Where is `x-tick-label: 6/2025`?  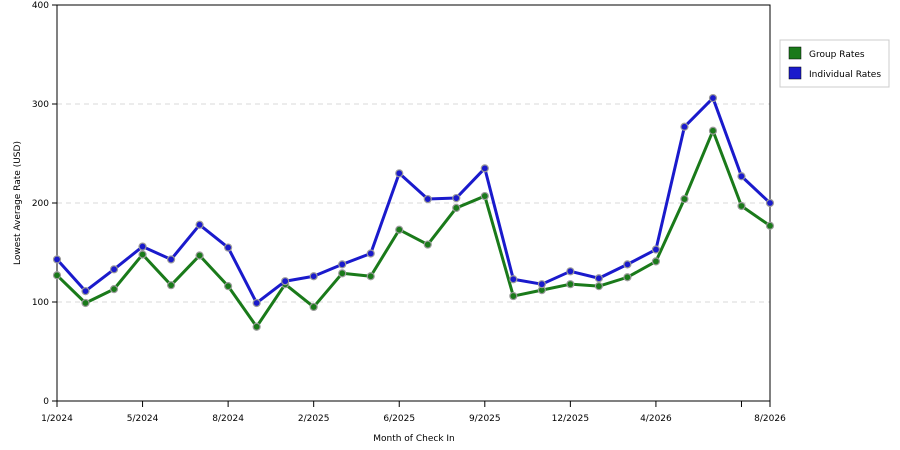 x-tick-label: 6/2025 is located at coordinates (399, 419).